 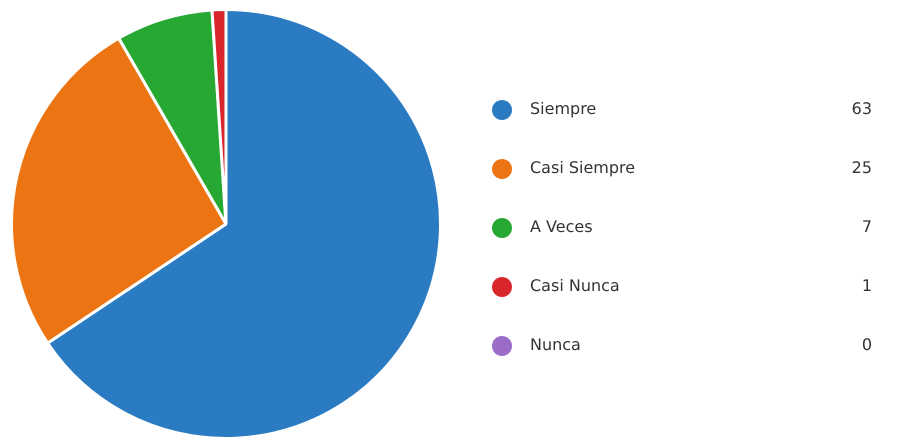 I want to click on data-label: 7, so click(x=867, y=226).